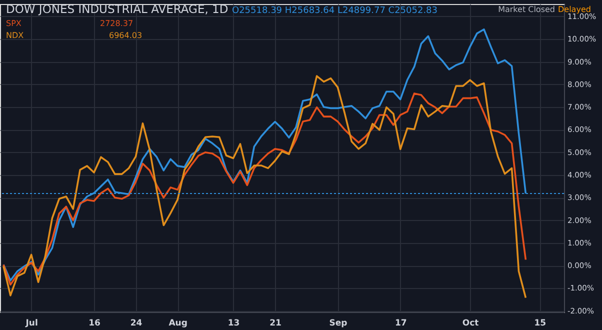  I want to click on annotation: 6964.03, so click(125, 35).